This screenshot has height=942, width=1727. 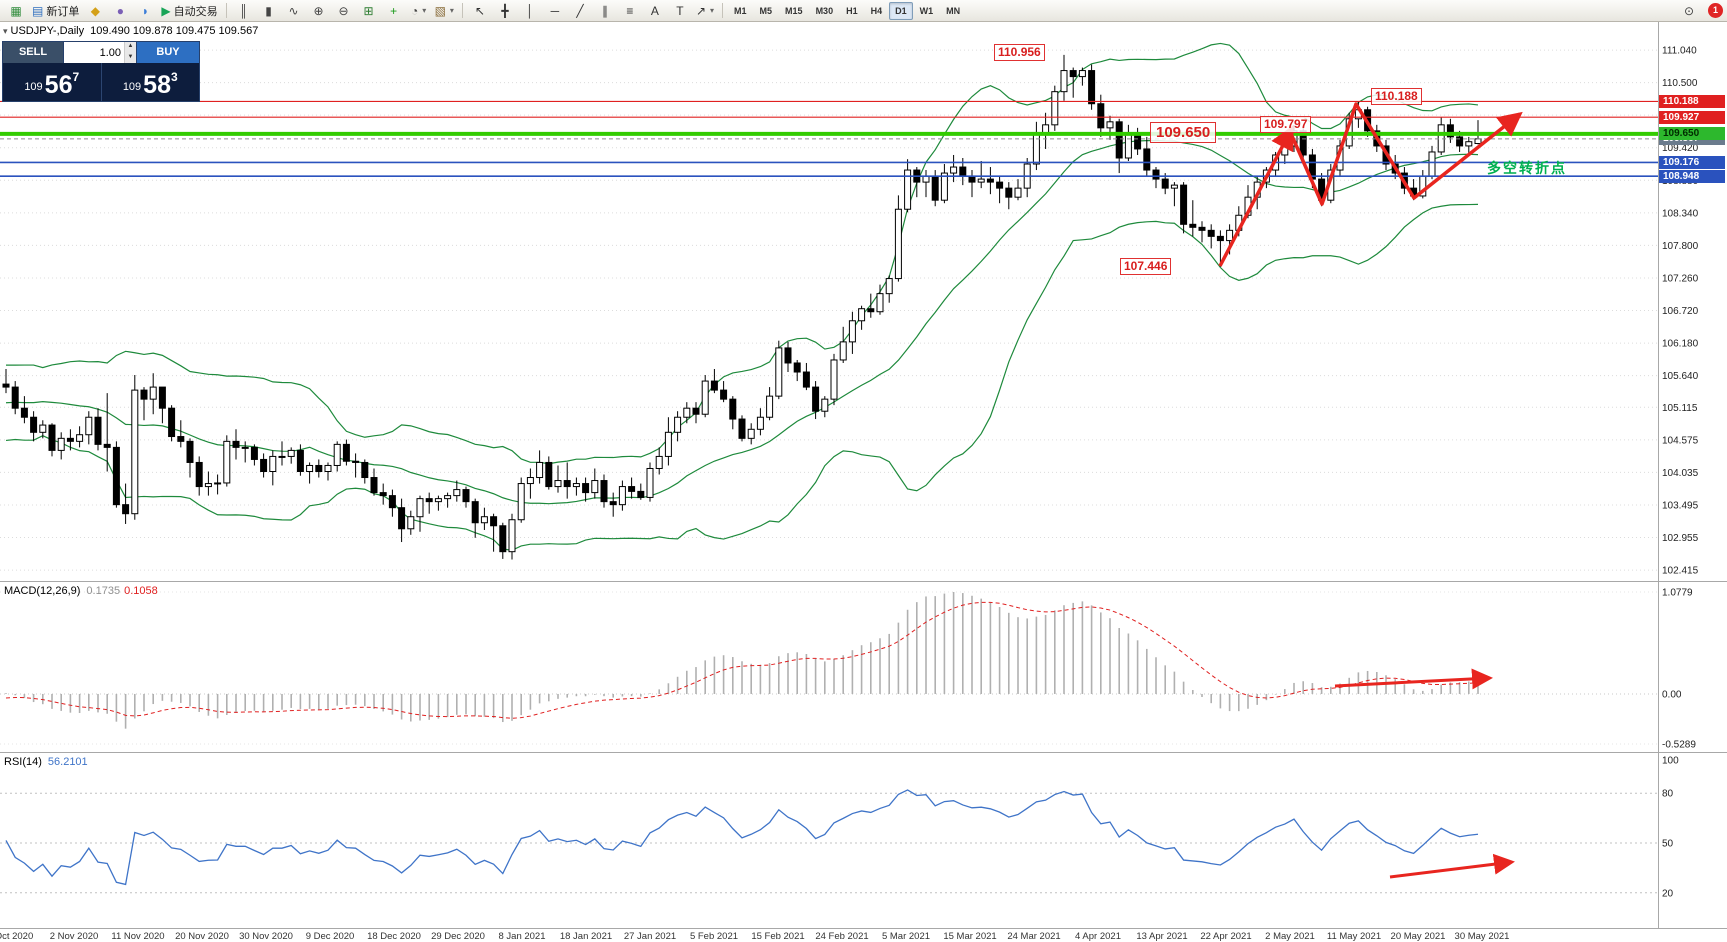 I want to click on ask-price-integer: 109, so click(x=132, y=87).